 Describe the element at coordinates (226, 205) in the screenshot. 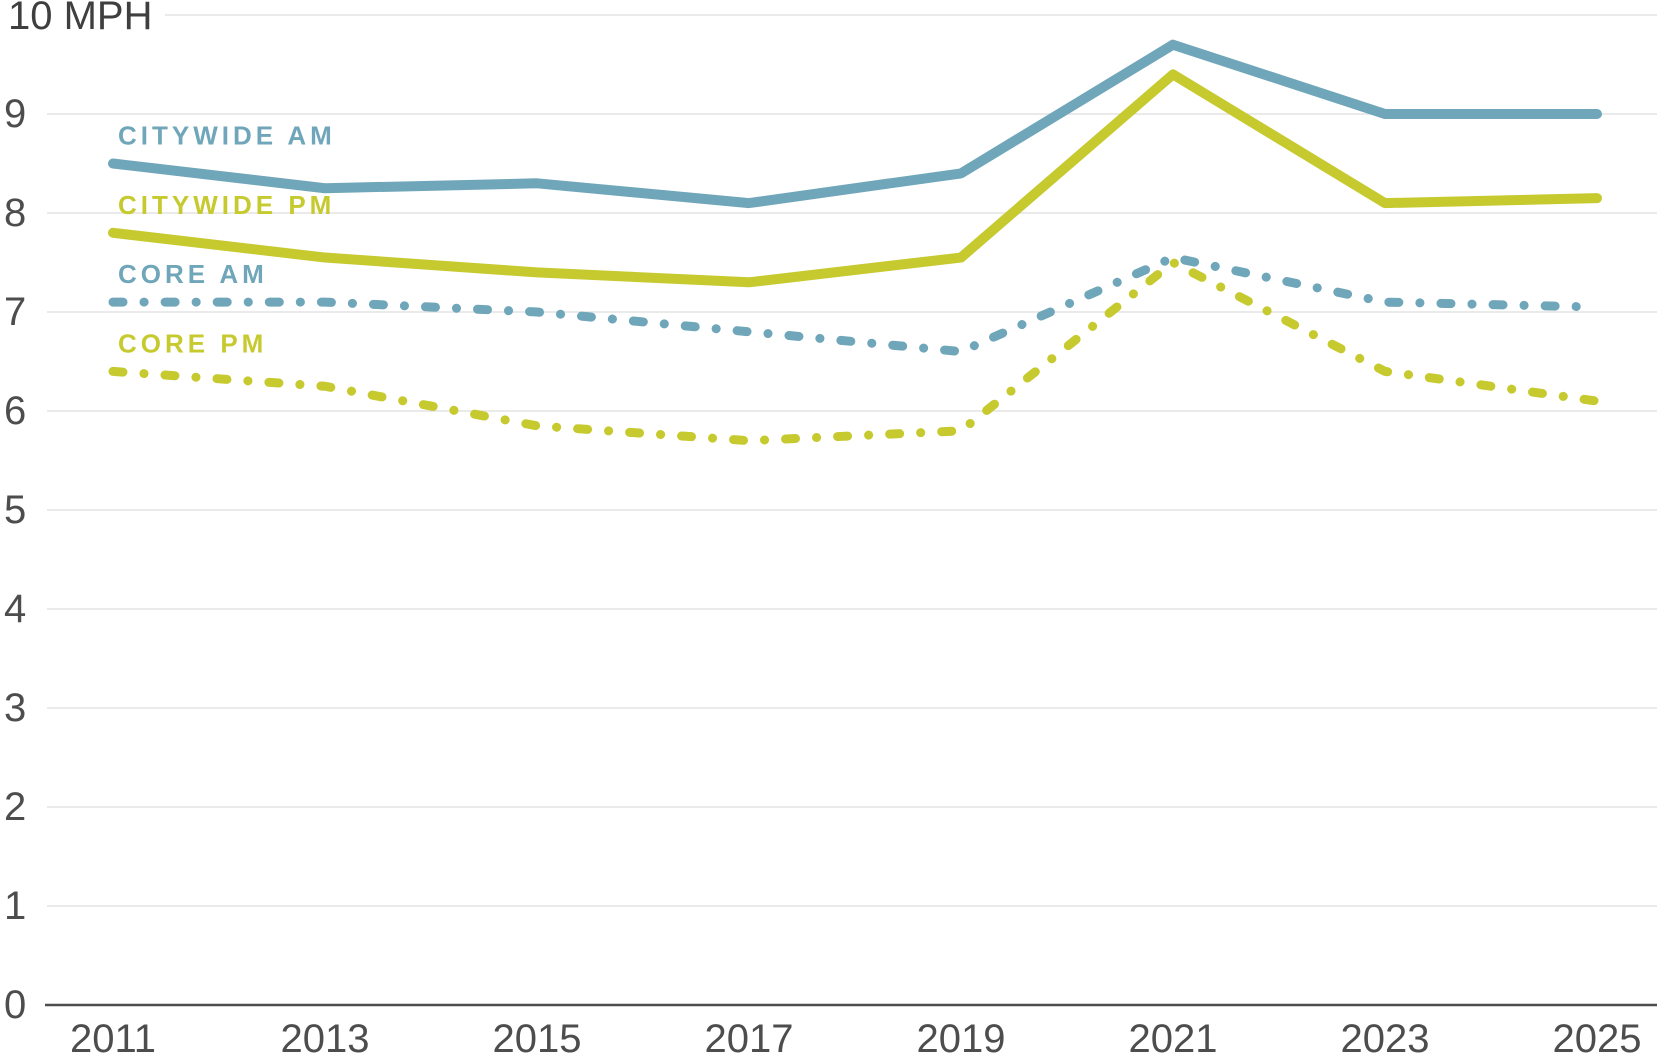

I see `series-label-citywide-pm: CITYWIDE PM` at that location.